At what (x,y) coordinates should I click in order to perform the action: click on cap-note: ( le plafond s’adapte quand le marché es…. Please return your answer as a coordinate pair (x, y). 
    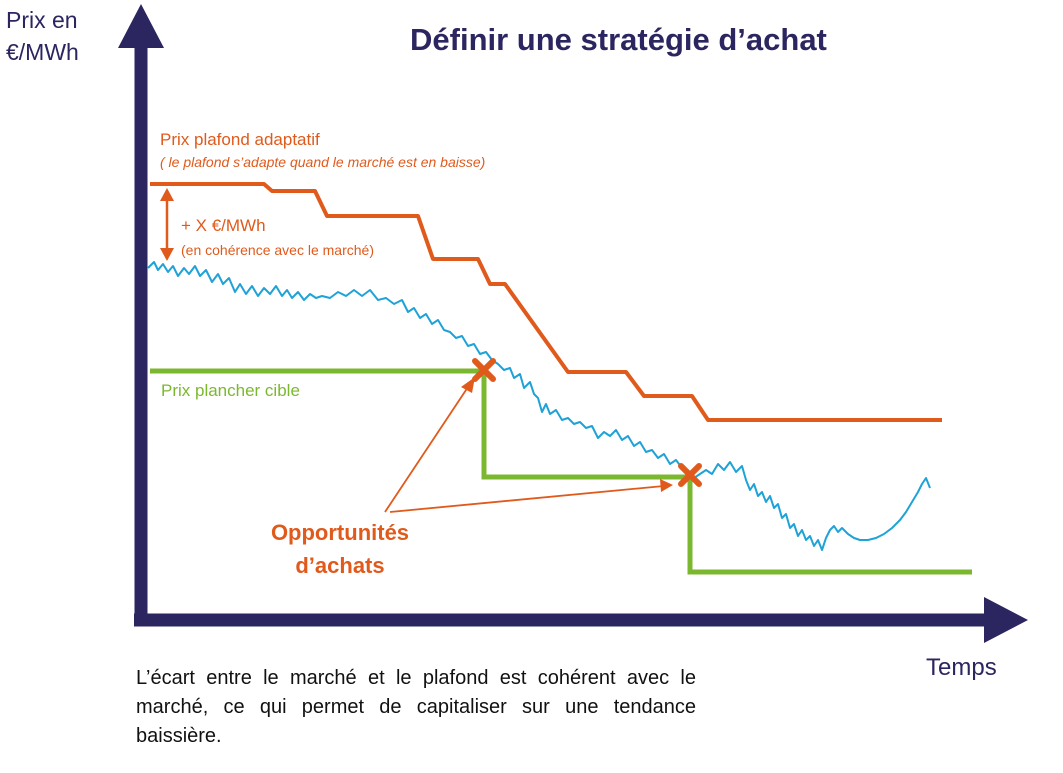
    Looking at the image, I should click on (323, 162).